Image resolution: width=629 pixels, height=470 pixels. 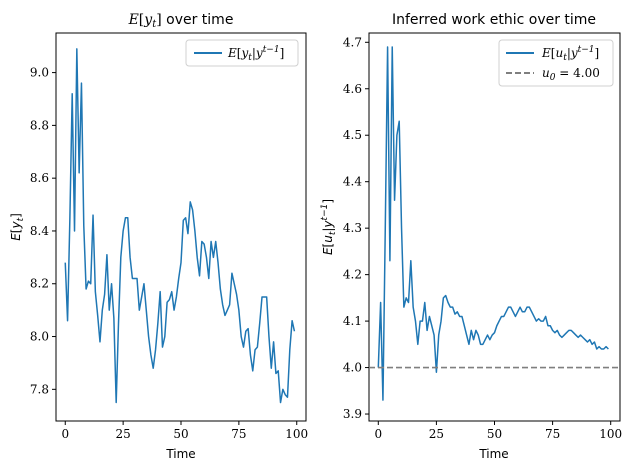 I want to click on left-x-ticks: 0 25 50 75 100, so click(x=184, y=431).